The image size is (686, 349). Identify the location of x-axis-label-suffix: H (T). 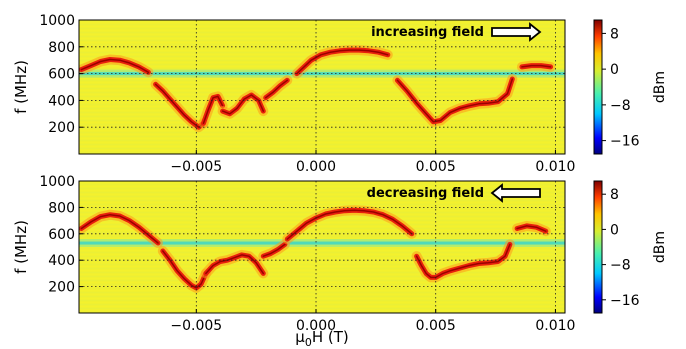
(330, 337).